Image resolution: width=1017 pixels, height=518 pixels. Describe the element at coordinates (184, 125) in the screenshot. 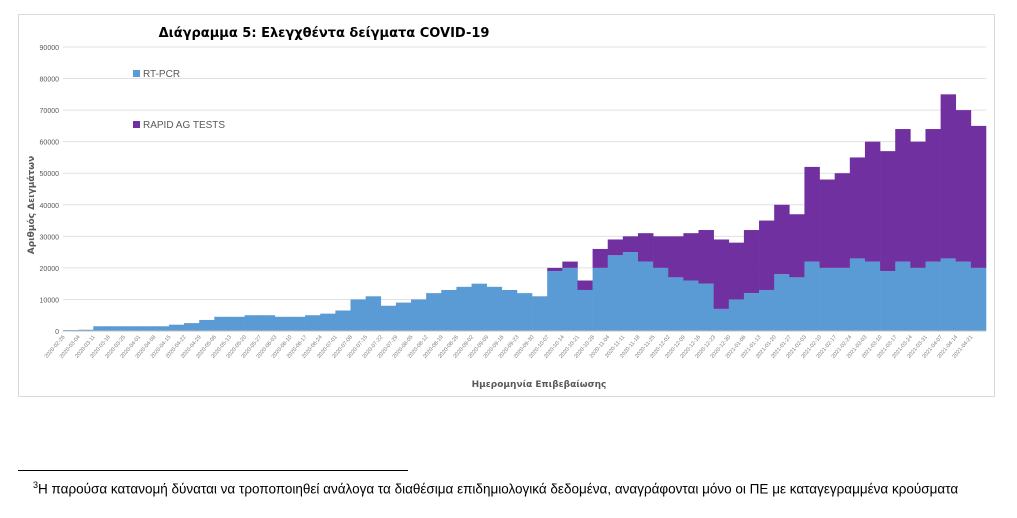

I see `legend-label-rapid: RAPID AG TESTS` at that location.